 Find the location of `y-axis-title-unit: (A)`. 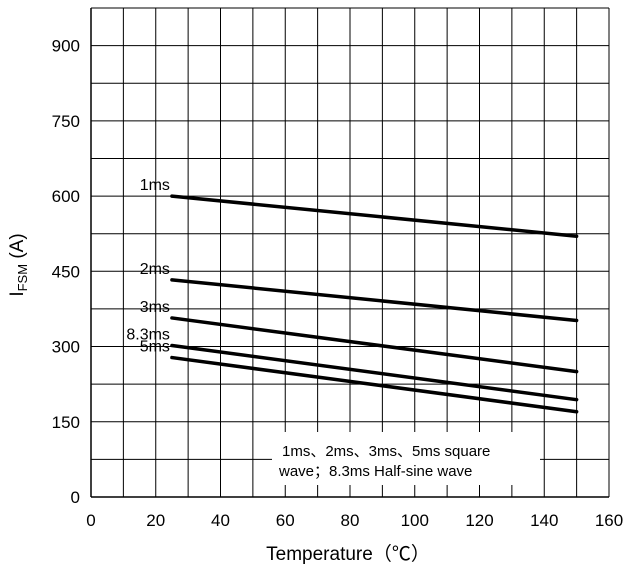

y-axis-title-unit: (A) is located at coordinates (17, 248).